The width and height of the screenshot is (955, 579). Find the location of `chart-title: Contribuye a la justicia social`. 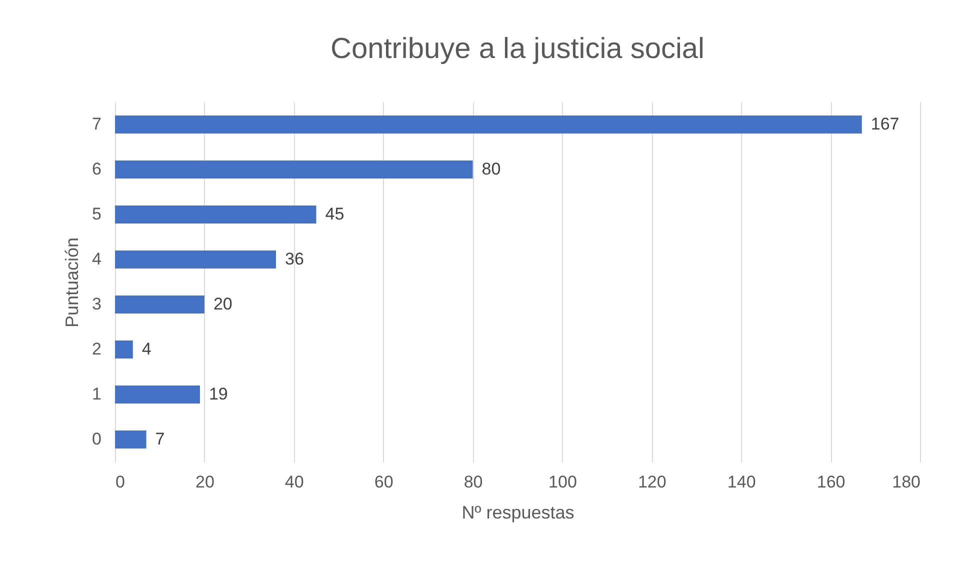

chart-title: Contribuye a la justicia social is located at coordinates (517, 49).